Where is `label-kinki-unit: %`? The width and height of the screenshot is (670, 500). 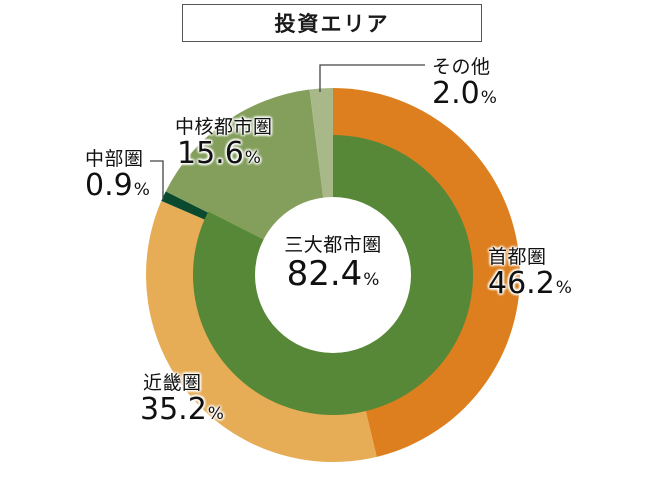 label-kinki-unit: % is located at coordinates (215, 414).